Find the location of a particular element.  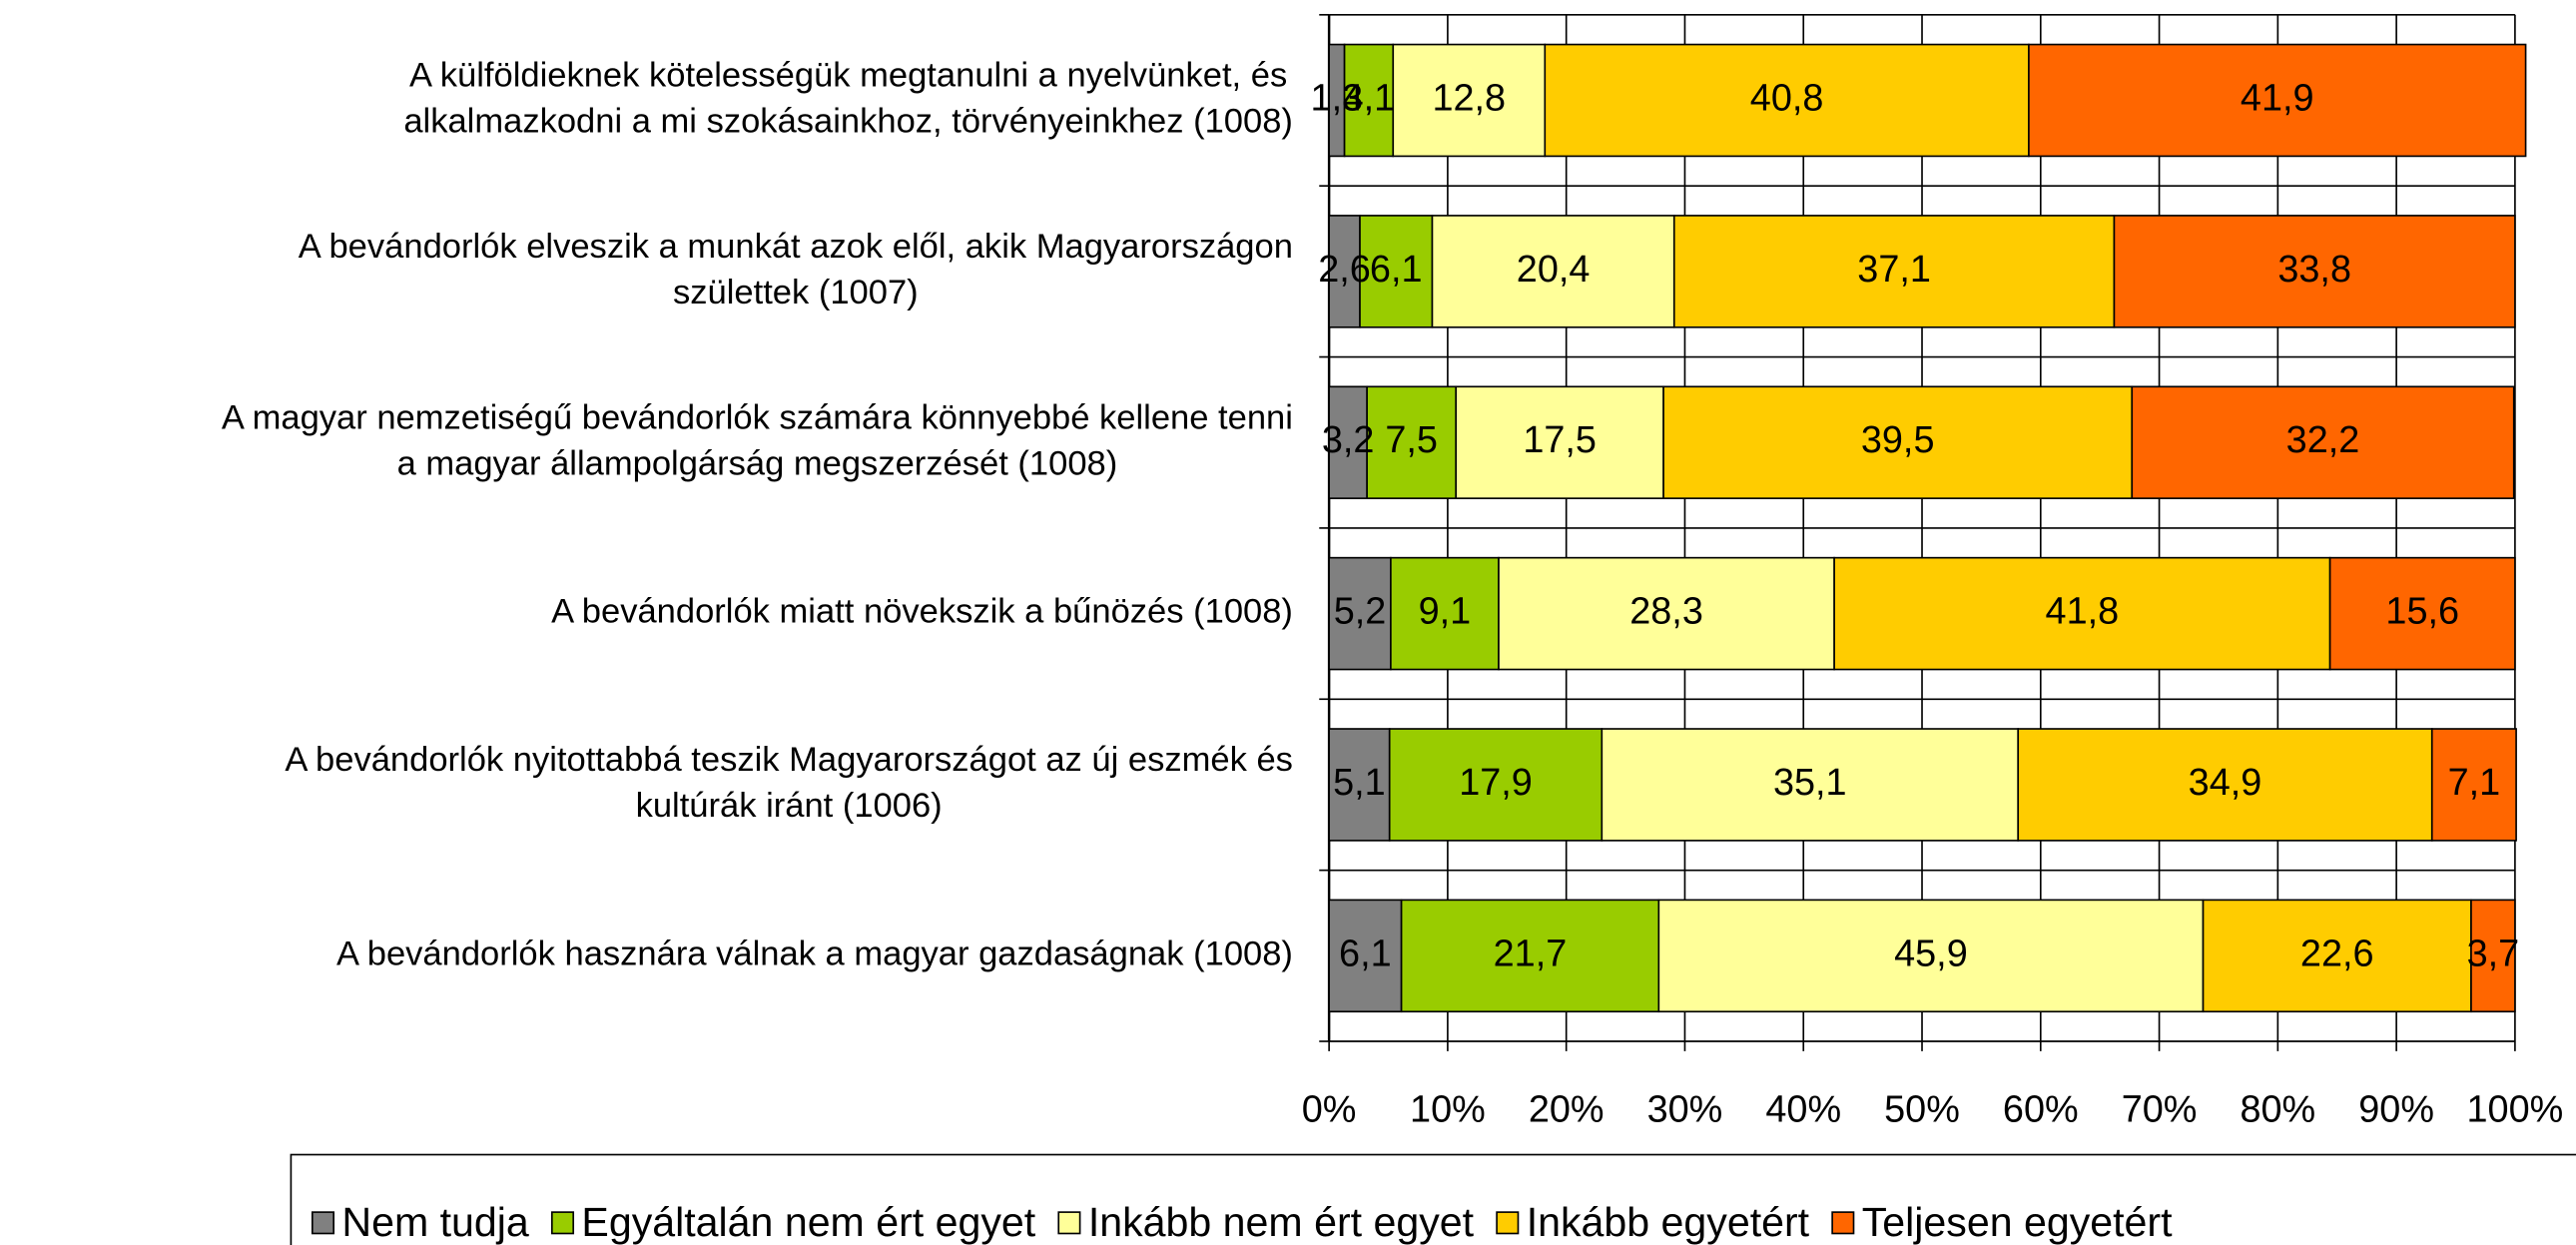

data-label: 3,7 is located at coordinates (2493, 953).